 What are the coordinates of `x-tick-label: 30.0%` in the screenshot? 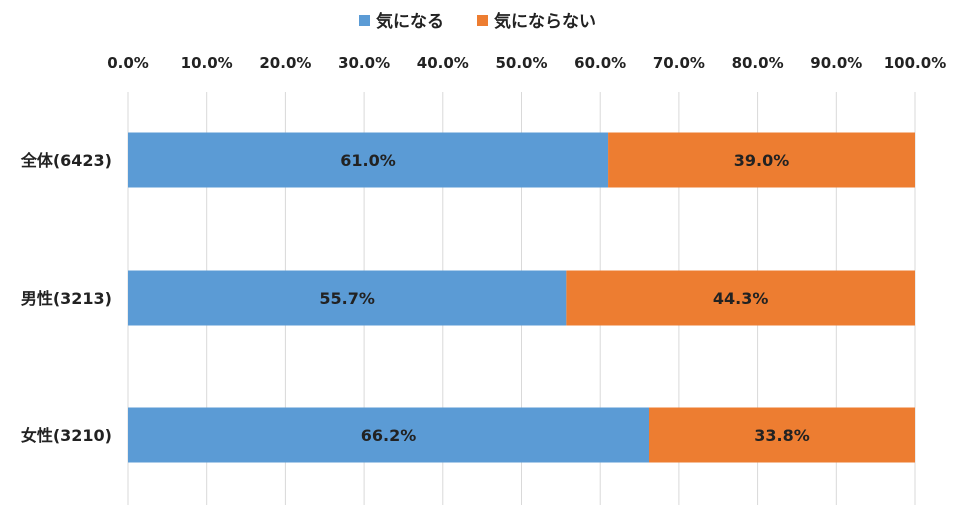 It's located at (364, 63).